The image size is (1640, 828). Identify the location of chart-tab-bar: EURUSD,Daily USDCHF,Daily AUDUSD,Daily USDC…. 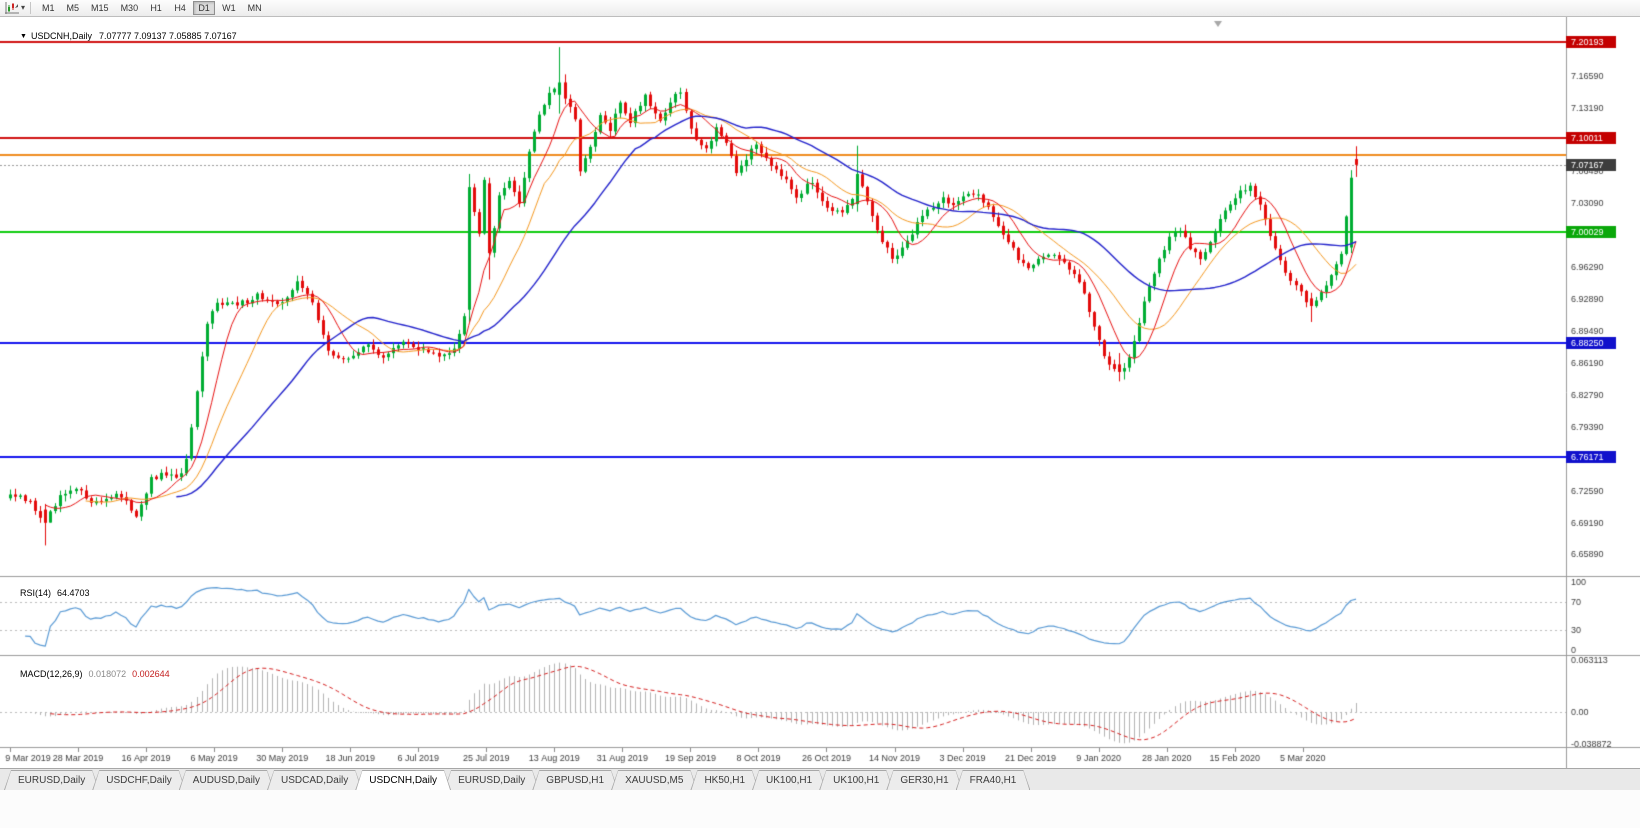
(820, 779).